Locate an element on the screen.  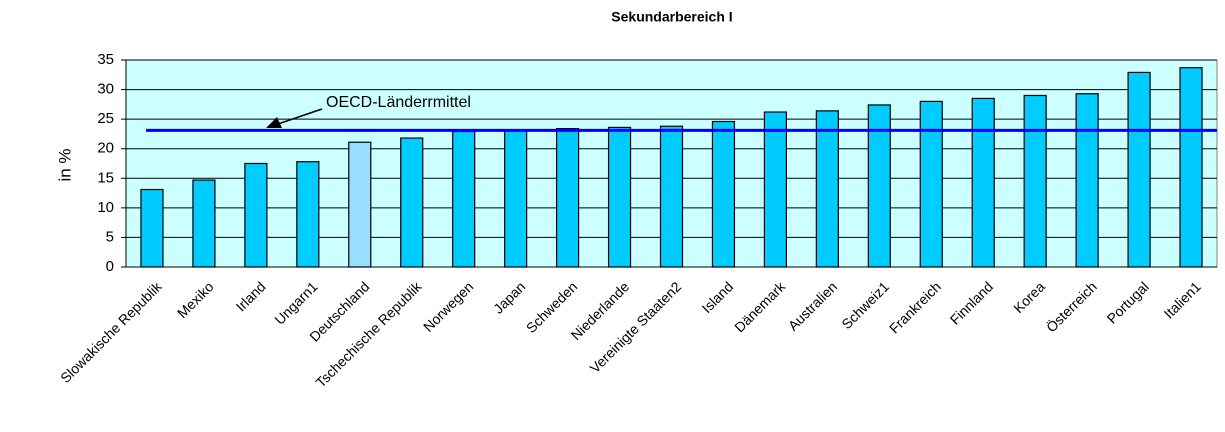
x-tick-label: Portugal is located at coordinates (1128, 302).